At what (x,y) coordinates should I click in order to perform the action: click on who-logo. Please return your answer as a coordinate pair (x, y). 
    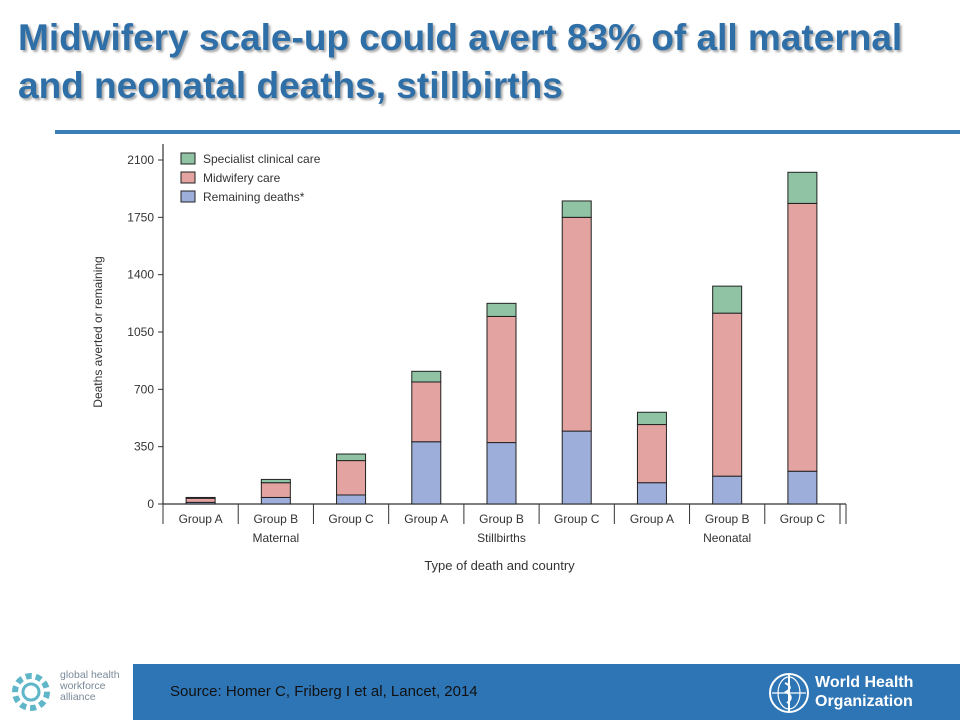
    Looking at the image, I should click on (789, 693).